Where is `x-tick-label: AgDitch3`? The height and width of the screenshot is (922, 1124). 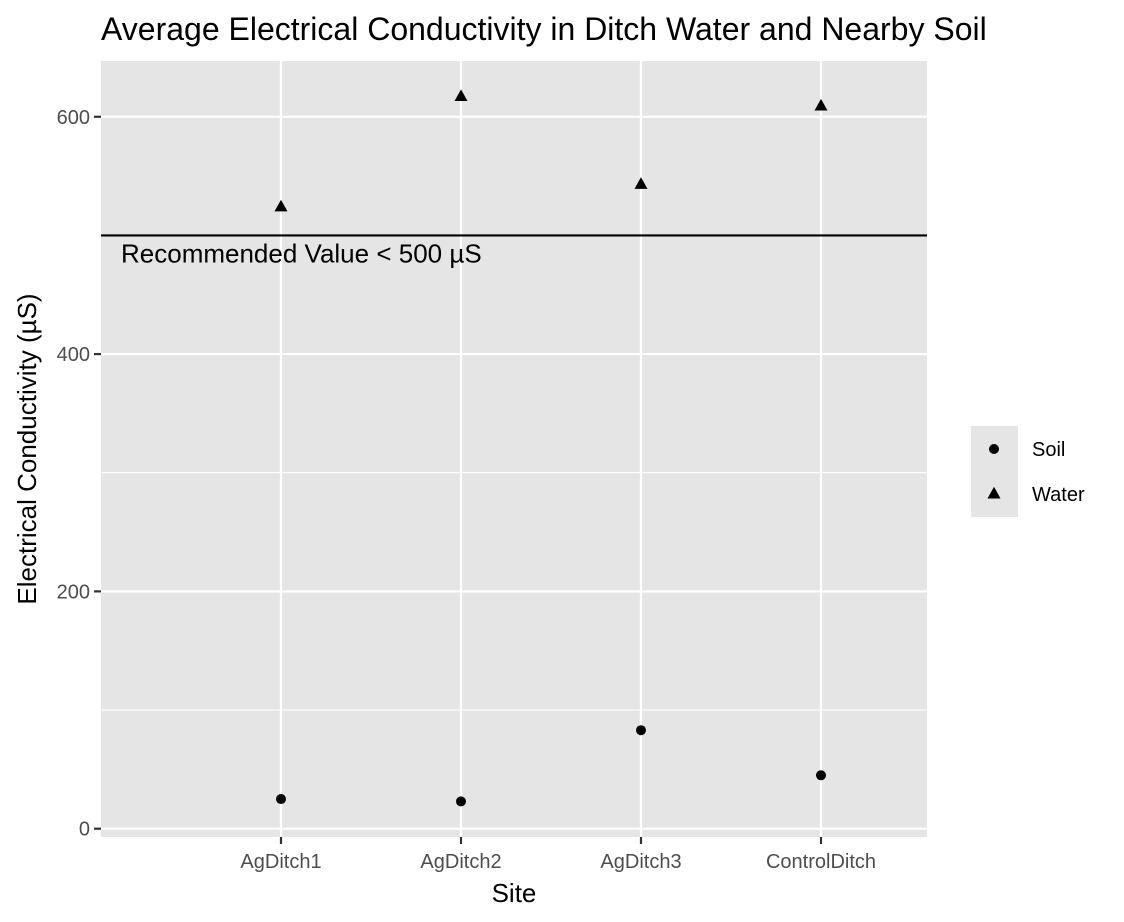
x-tick-label: AgDitch3 is located at coordinates (640, 862).